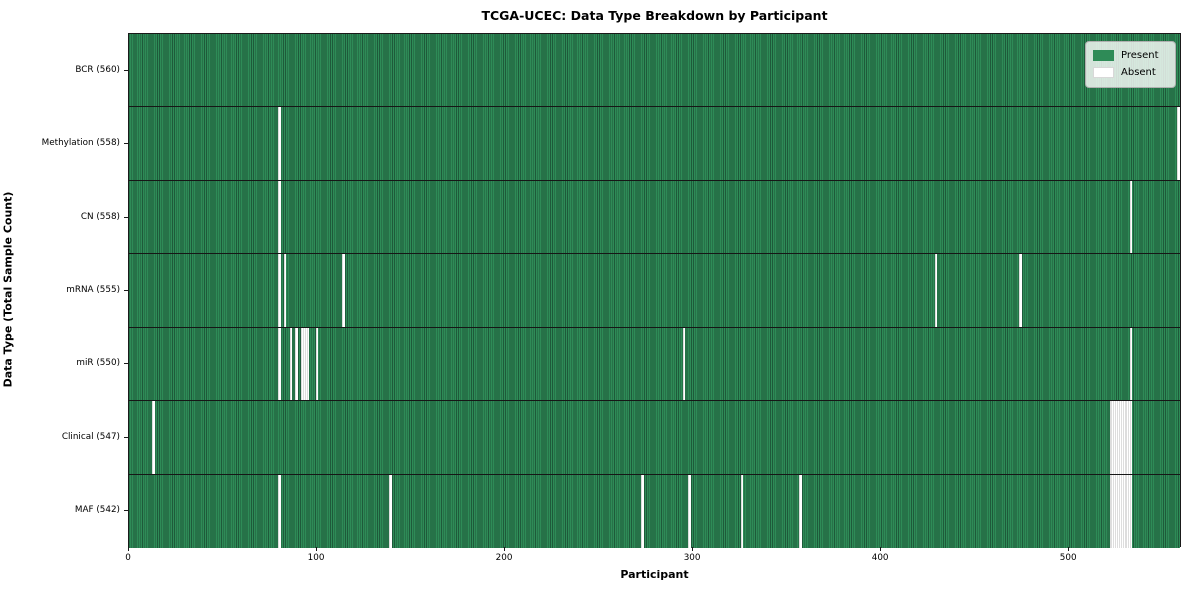  I want to click on legend-entry-present: Present, so click(1130, 55).